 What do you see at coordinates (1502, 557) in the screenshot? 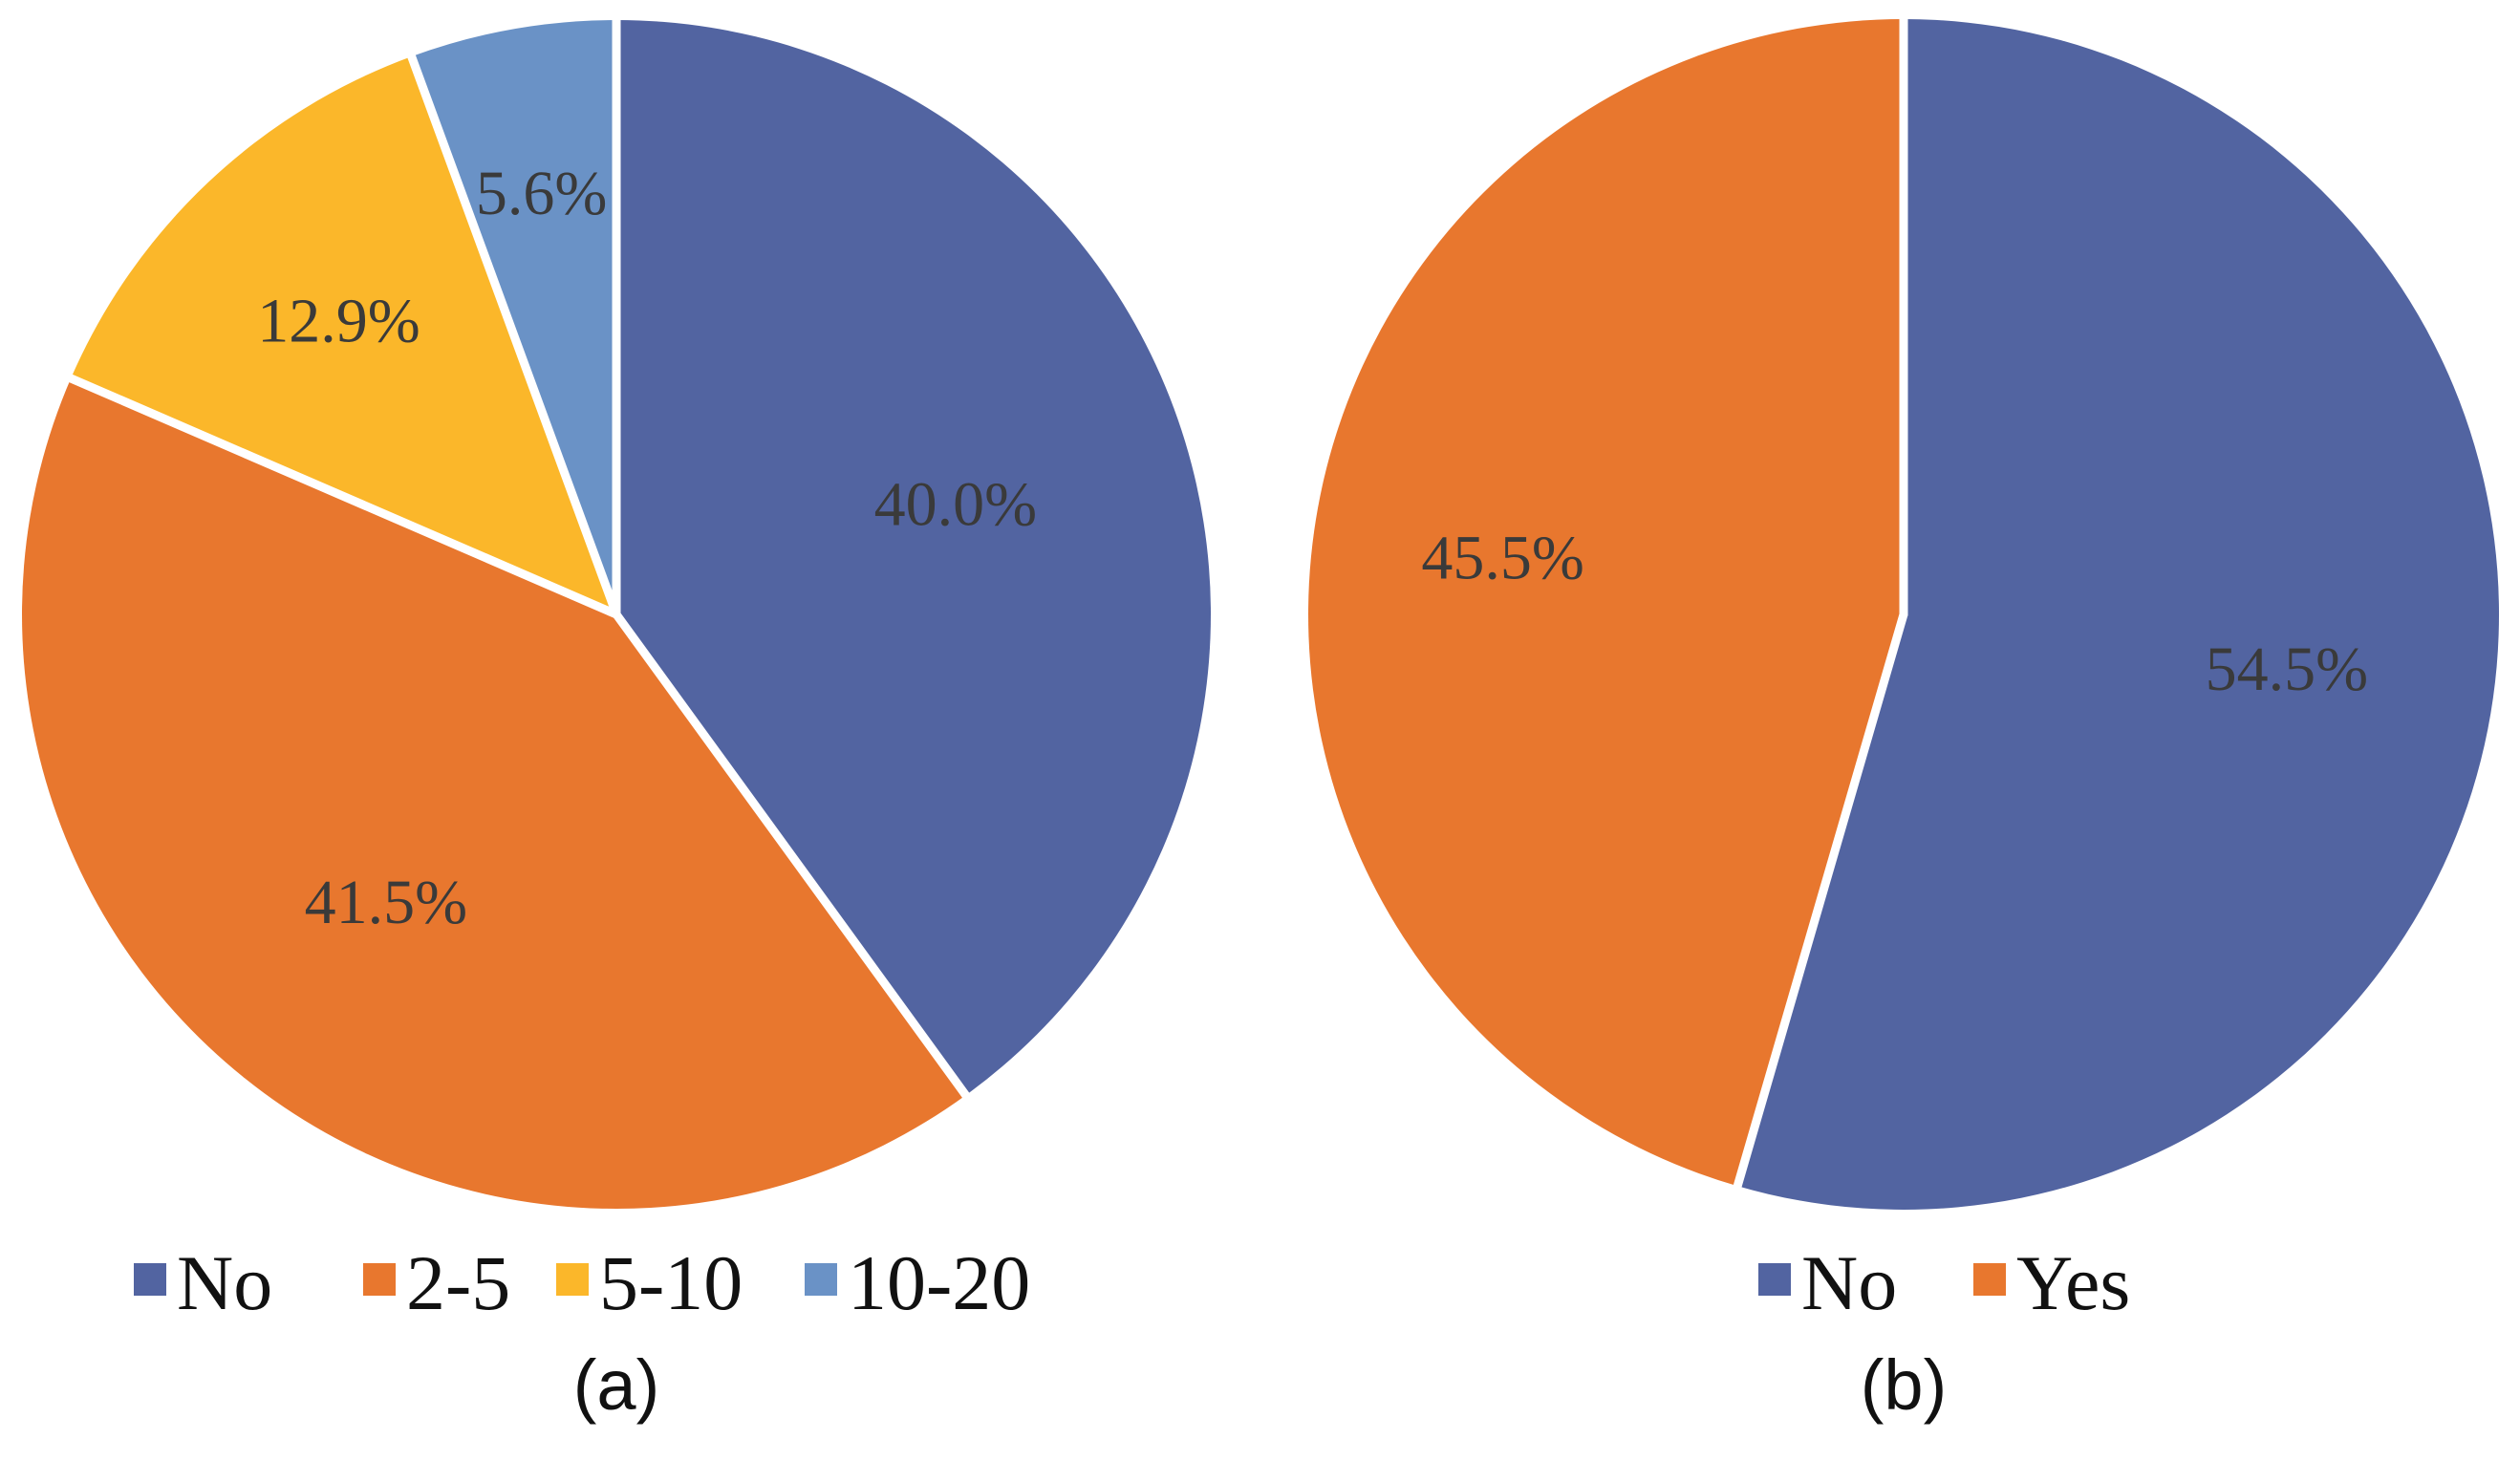
I see `chart-b-slice-label-yes: 45.5%` at bounding box center [1502, 557].